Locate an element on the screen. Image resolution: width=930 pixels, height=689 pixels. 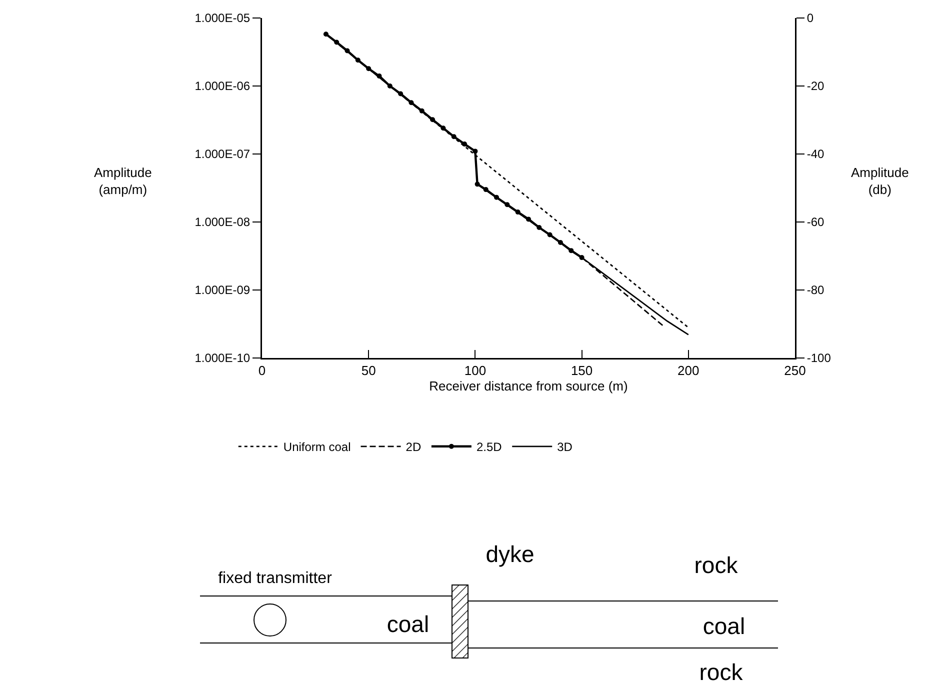
x-tick-label: 250 is located at coordinates (795, 370).